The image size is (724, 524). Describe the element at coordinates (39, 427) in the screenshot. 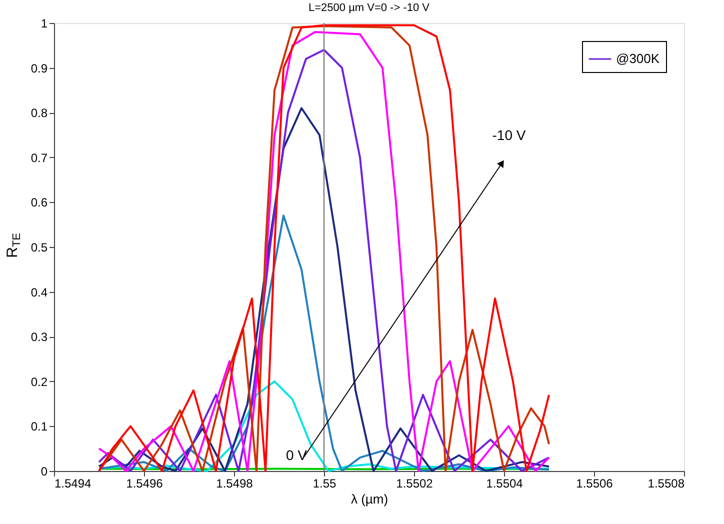

I see `y-tick-label: 0.1` at that location.